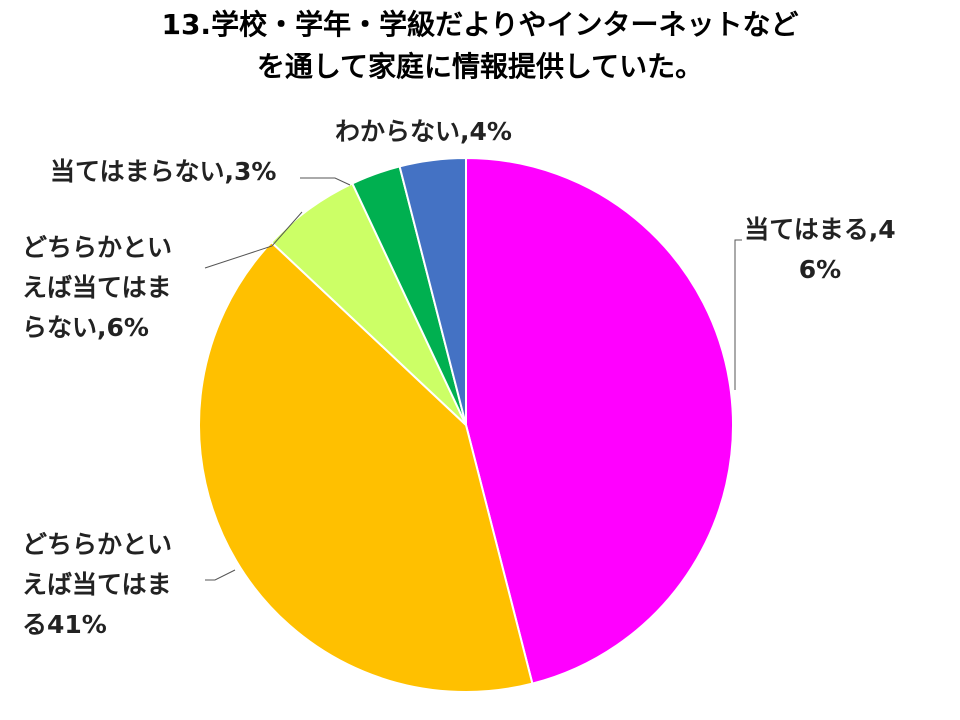 The image size is (960, 720). I want to click on value-label: ,4%, so click(486, 131).